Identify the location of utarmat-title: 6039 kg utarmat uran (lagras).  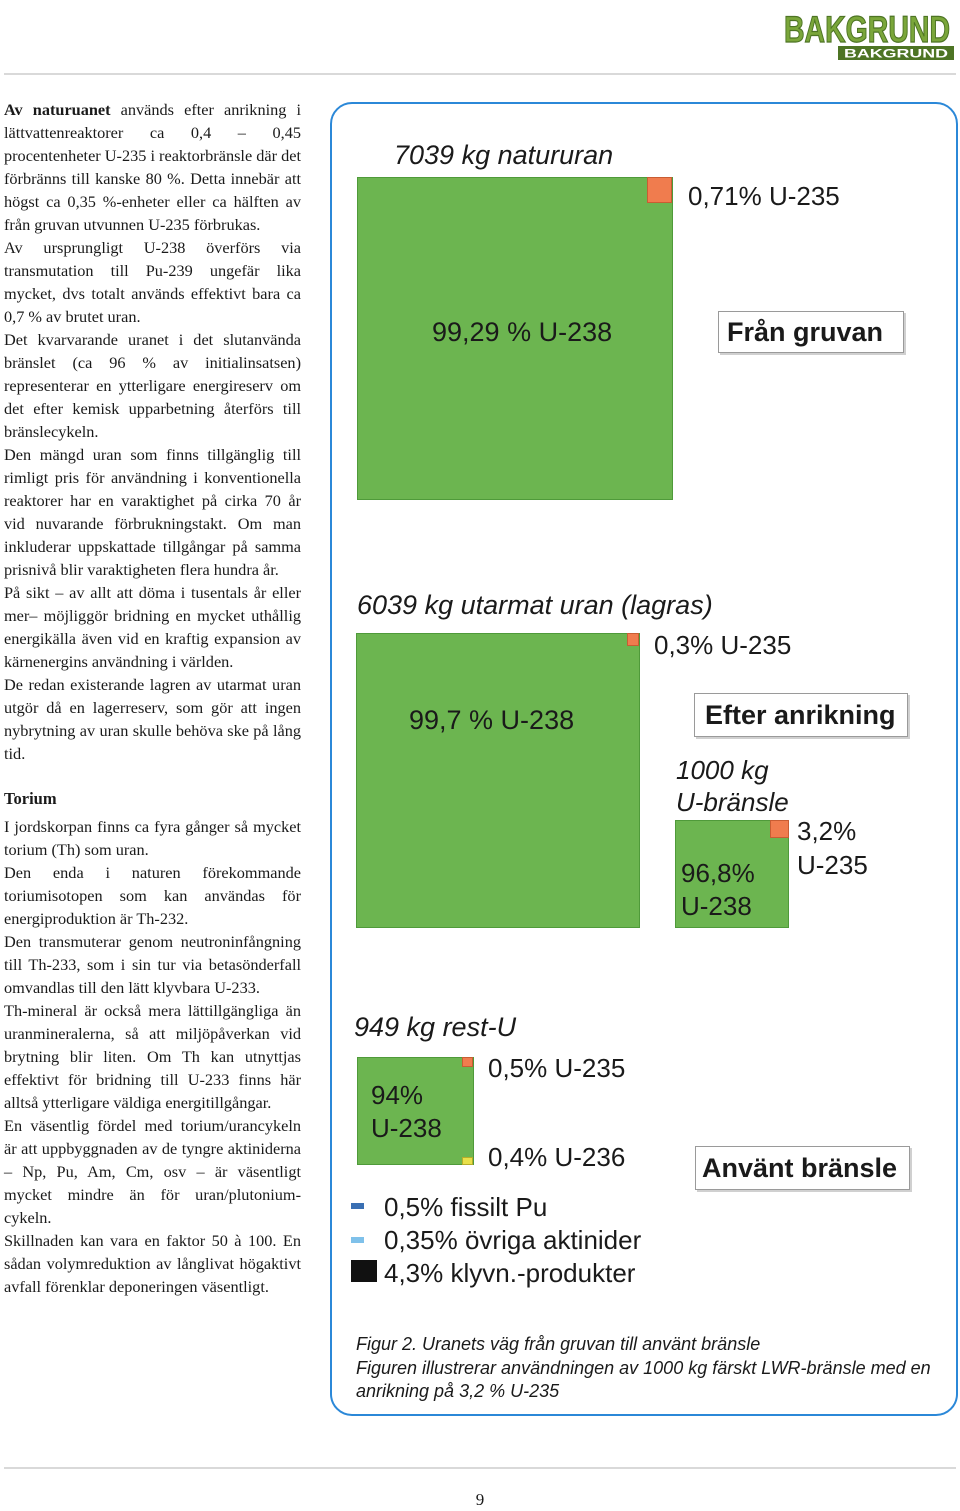
(535, 605).